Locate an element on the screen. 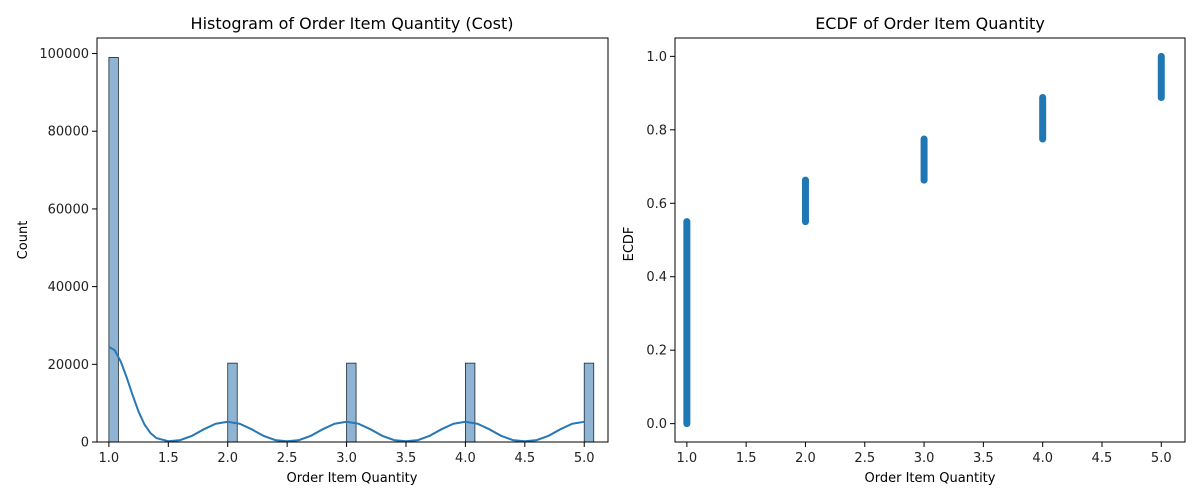  histogram-title: Histogram of Order Item Quantity (Cost) is located at coordinates (352, 23).